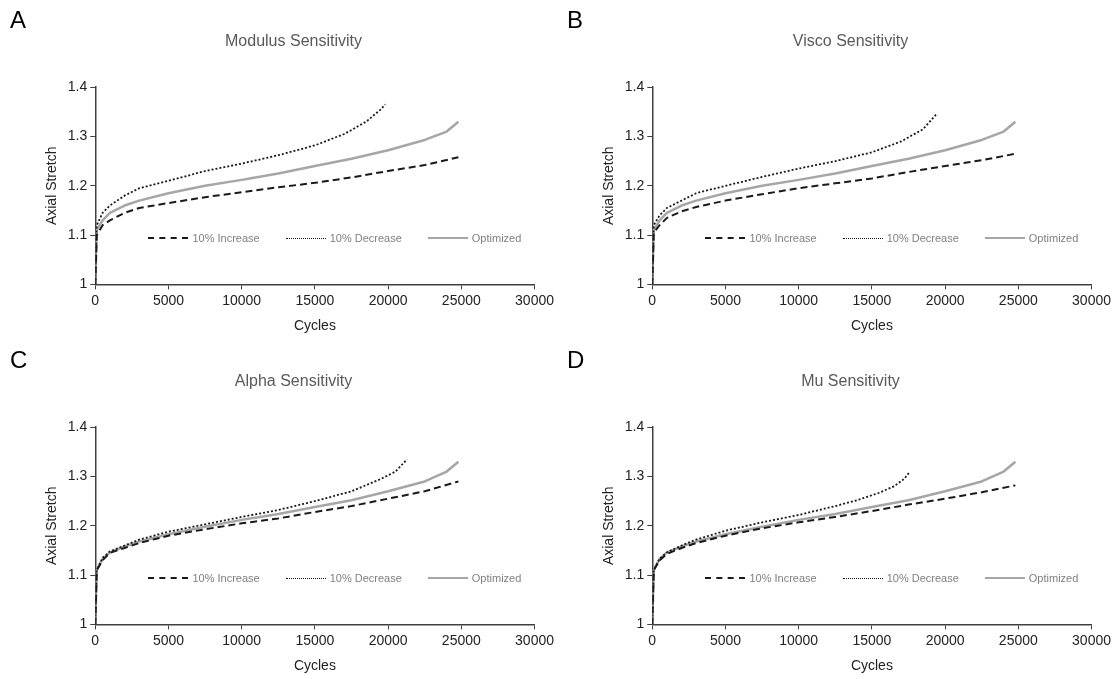 The image size is (1114, 679). I want to click on text: D, so click(576, 360).